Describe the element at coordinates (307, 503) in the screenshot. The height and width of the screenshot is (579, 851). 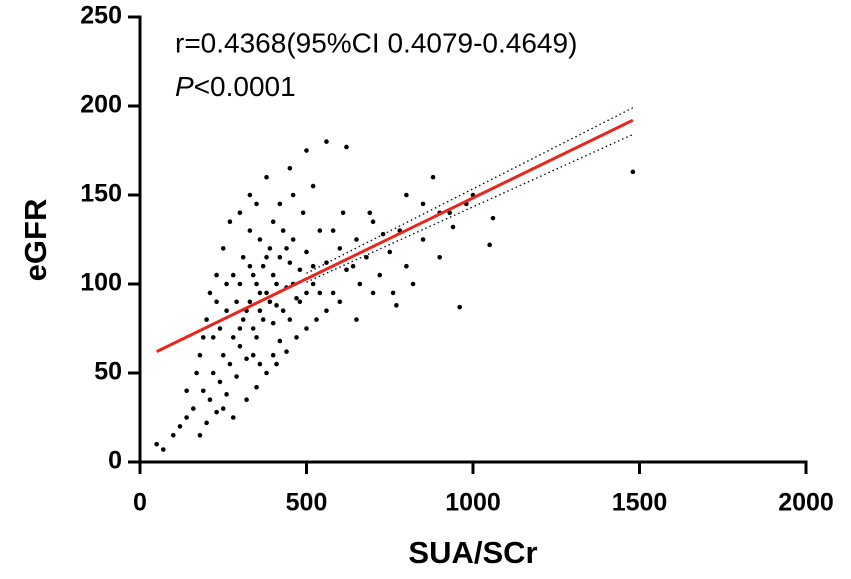
I see `x-tick-label: 500` at that location.